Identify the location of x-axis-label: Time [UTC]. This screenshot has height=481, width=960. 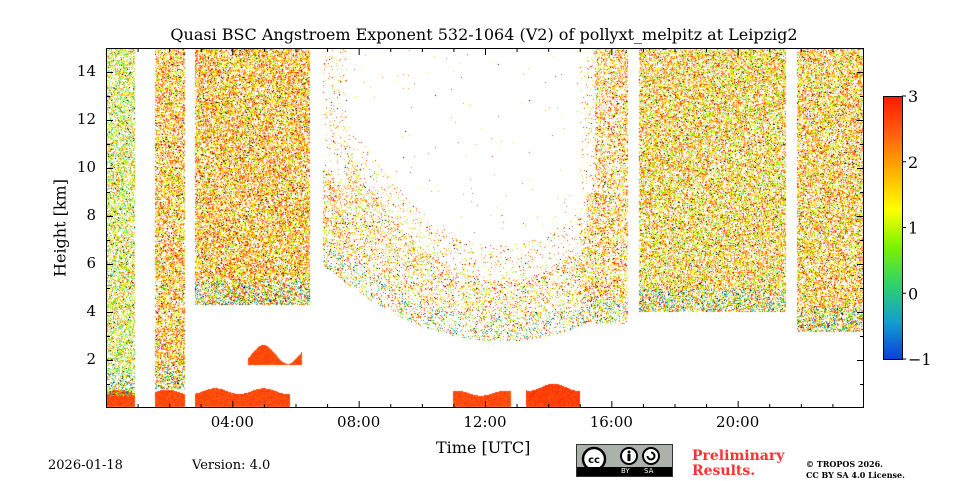
(483, 447).